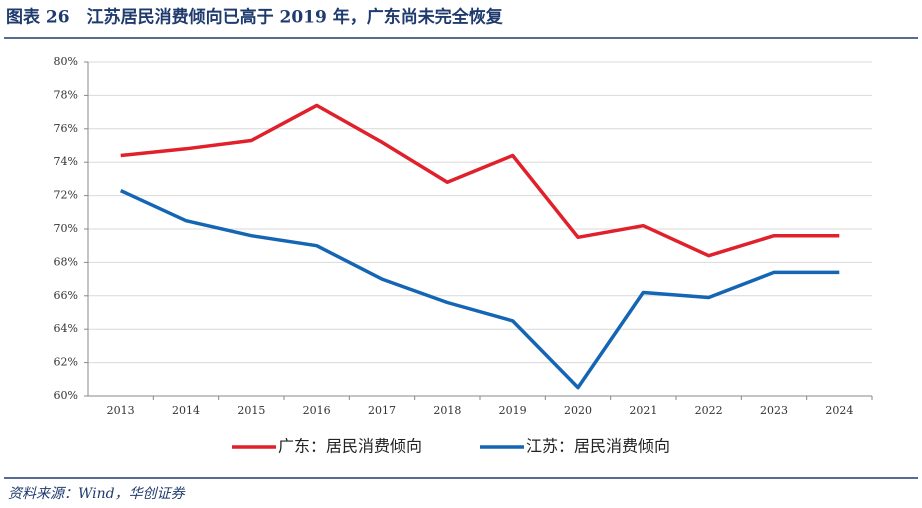  Describe the element at coordinates (447, 410) in the screenshot. I see `x-tick-label: 2018` at that location.